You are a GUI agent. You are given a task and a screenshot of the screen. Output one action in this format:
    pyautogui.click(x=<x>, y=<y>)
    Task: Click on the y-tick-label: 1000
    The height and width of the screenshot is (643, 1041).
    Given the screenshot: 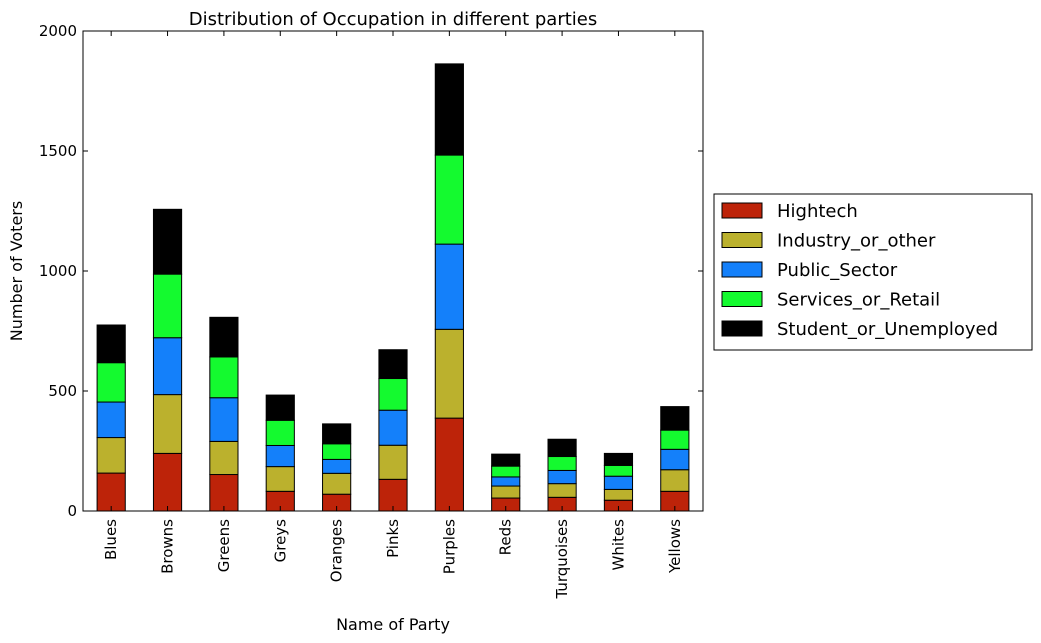 What is the action you would take?
    pyautogui.click(x=58, y=271)
    